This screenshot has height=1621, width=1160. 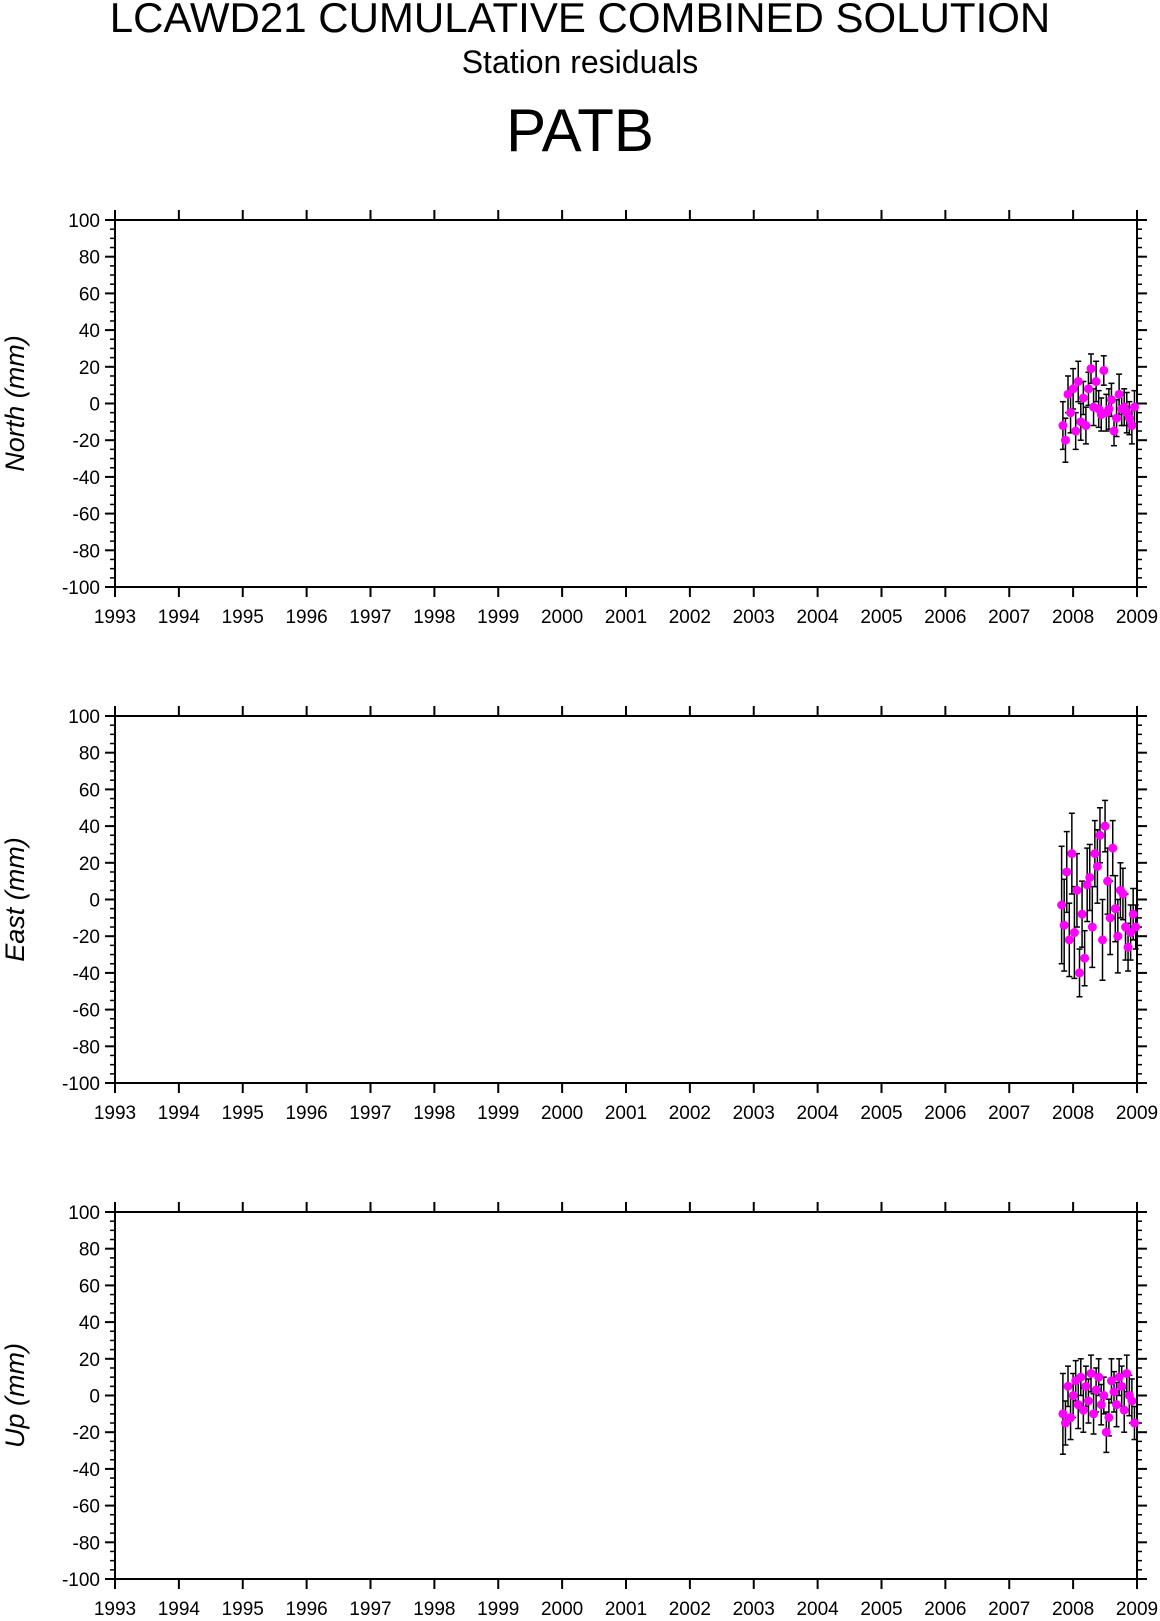 What do you see at coordinates (754, 1609) in the screenshot?
I see `x-tick-label: 2003` at bounding box center [754, 1609].